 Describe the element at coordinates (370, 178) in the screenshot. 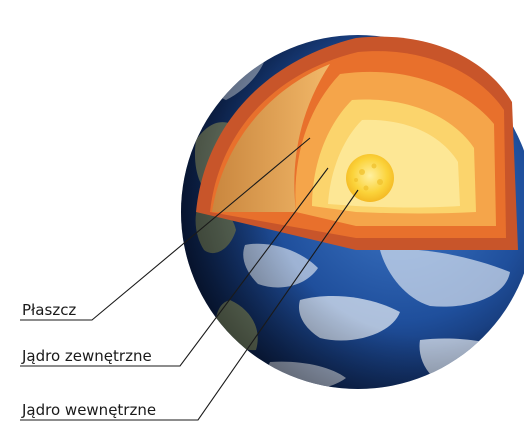

I see `inner-core` at that location.